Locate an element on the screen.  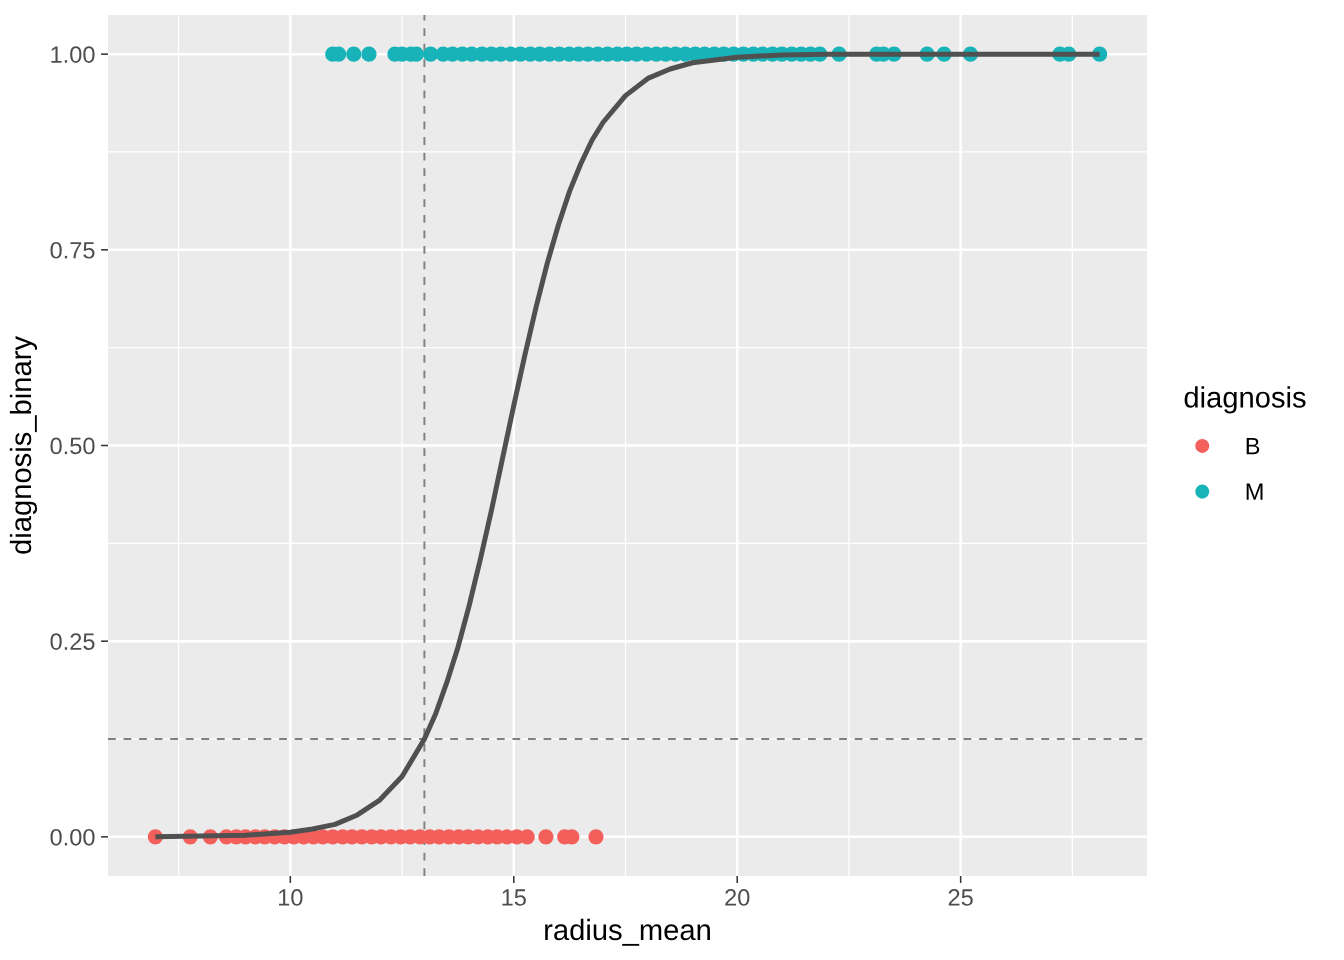
legend-label: M is located at coordinates (1254, 491).